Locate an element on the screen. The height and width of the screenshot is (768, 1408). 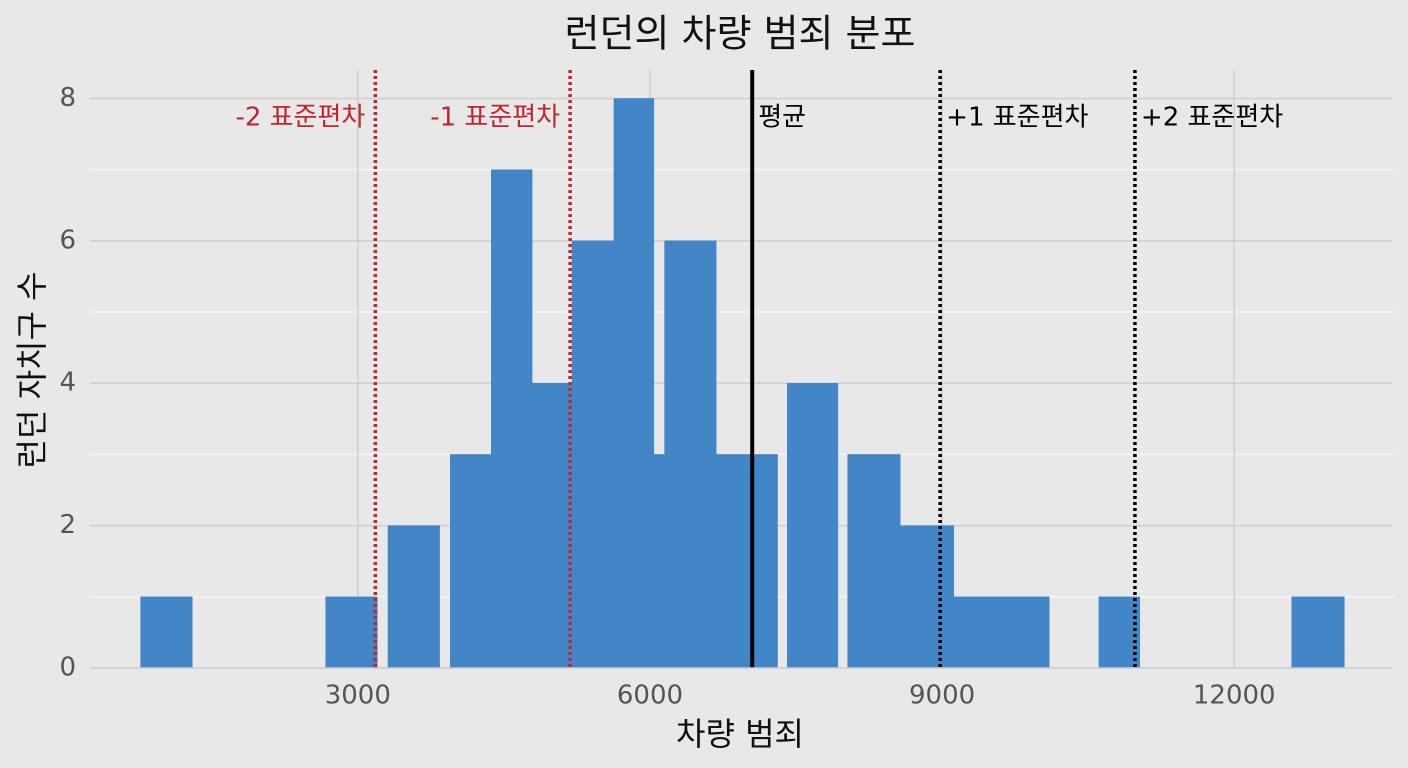
reference-label: -1 표준편차 is located at coordinates (495, 118).